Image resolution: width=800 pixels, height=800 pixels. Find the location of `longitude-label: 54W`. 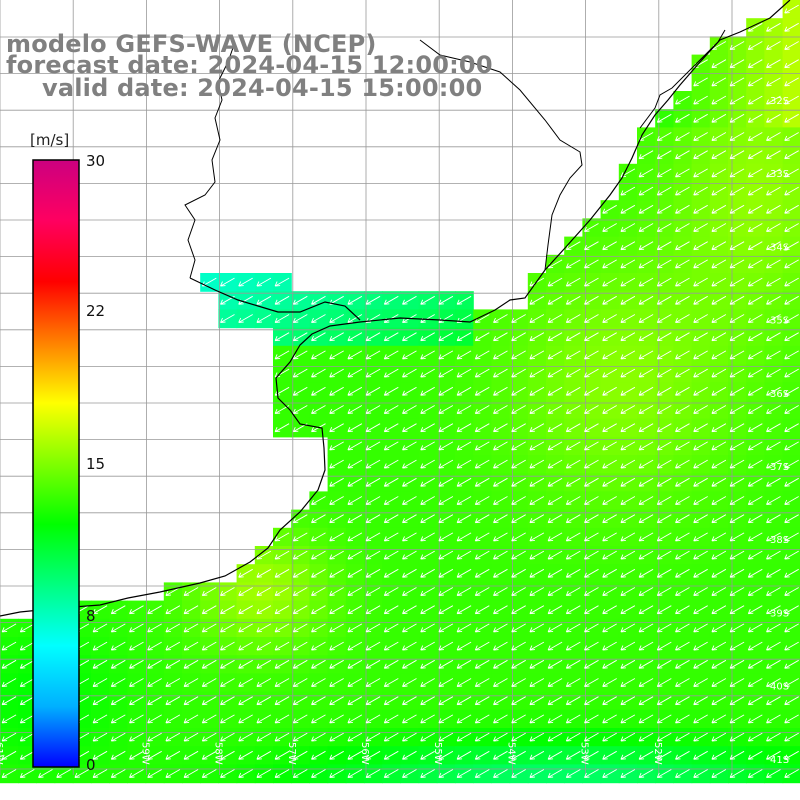

longitude-label: 54W is located at coordinates (510, 753).